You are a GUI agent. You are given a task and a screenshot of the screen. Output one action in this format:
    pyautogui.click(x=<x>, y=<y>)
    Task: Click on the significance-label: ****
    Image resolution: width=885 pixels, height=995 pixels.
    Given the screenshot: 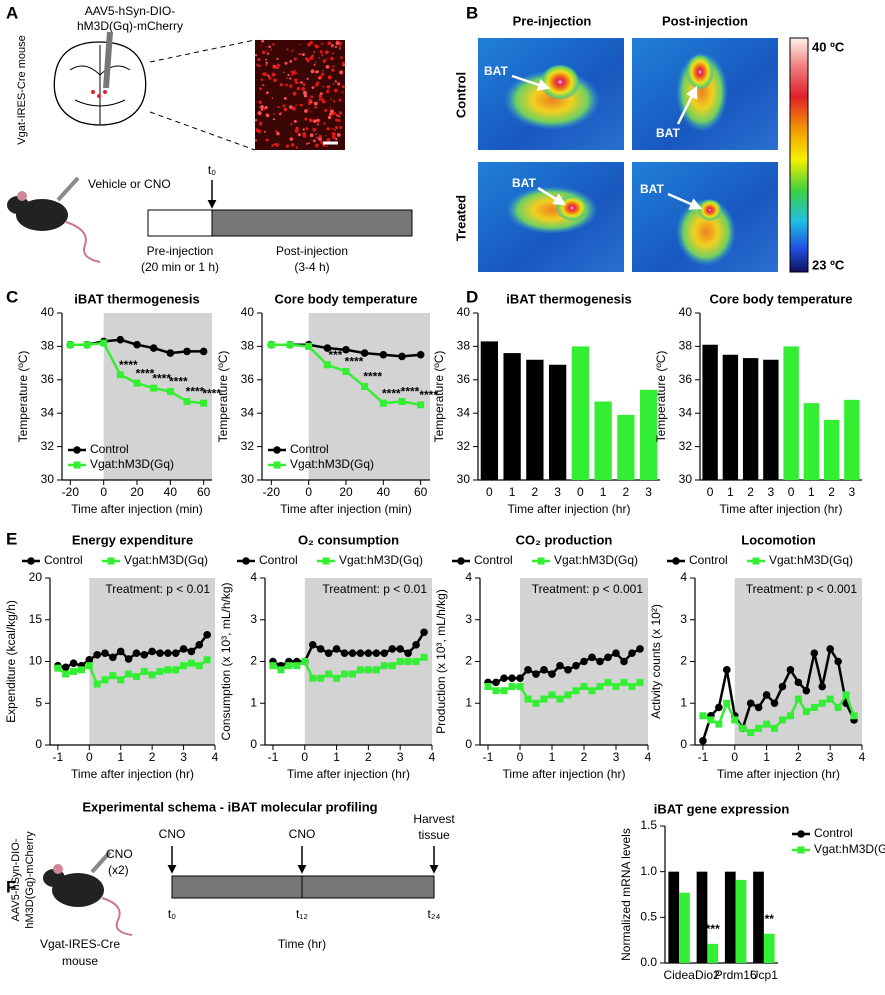 What is the action you would take?
    pyautogui.click(x=128, y=365)
    